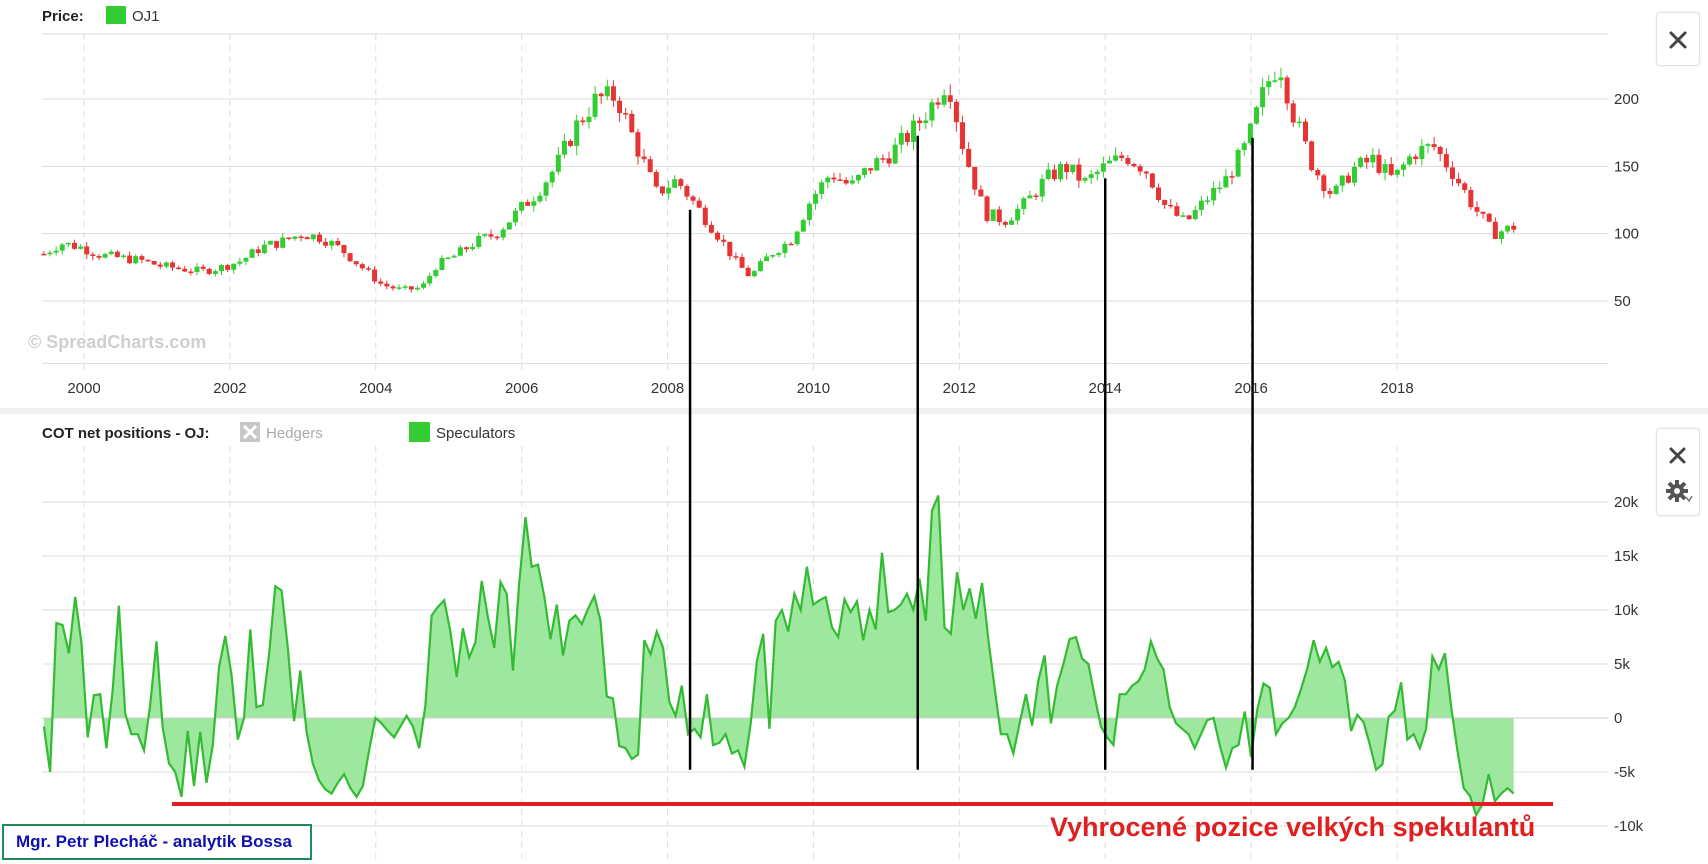 This screenshot has height=864, width=1708. I want to click on speculators-legend-swatch, so click(419, 432).